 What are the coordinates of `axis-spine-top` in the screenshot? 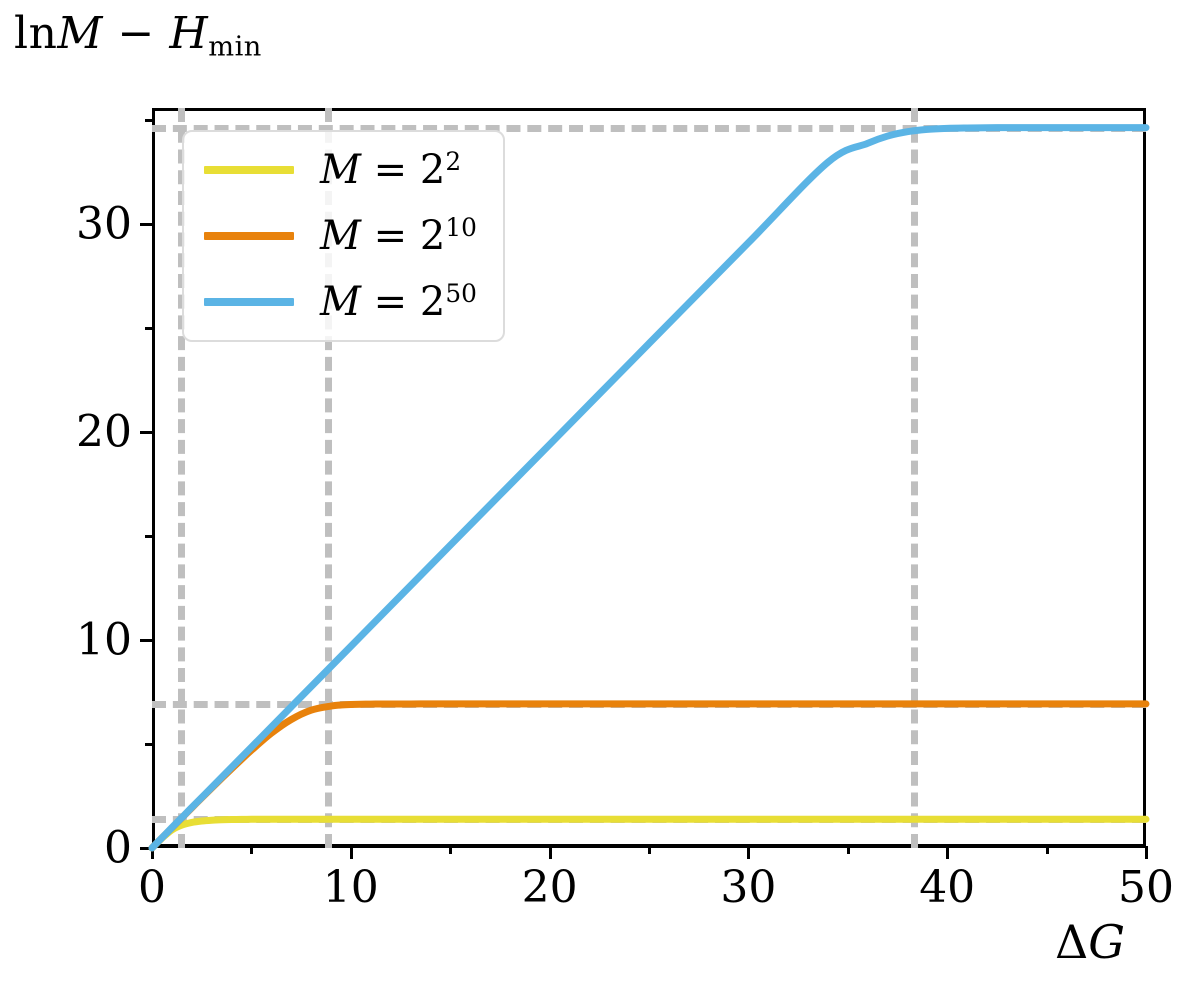 It's located at (649, 109).